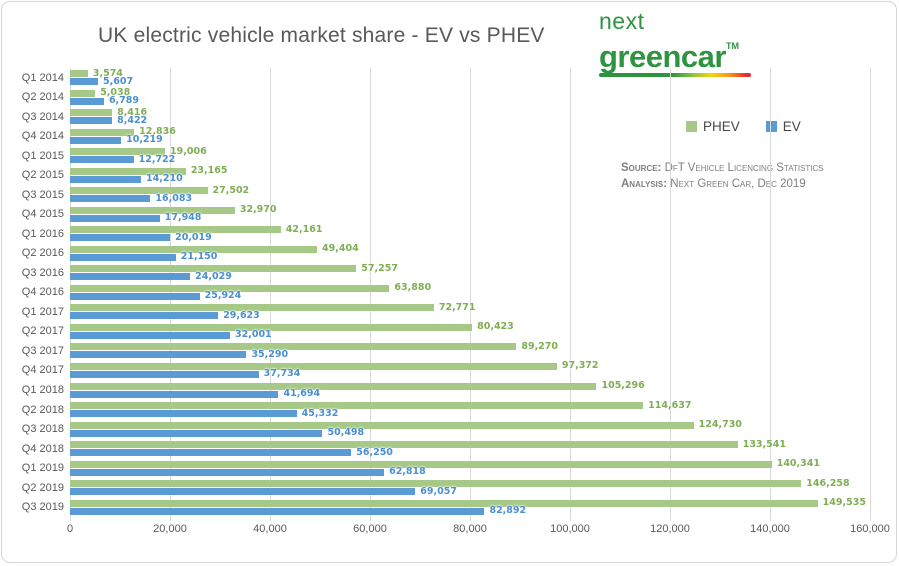  Describe the element at coordinates (743, 126) in the screenshot. I see `chart-legend: PHEV EV` at that location.